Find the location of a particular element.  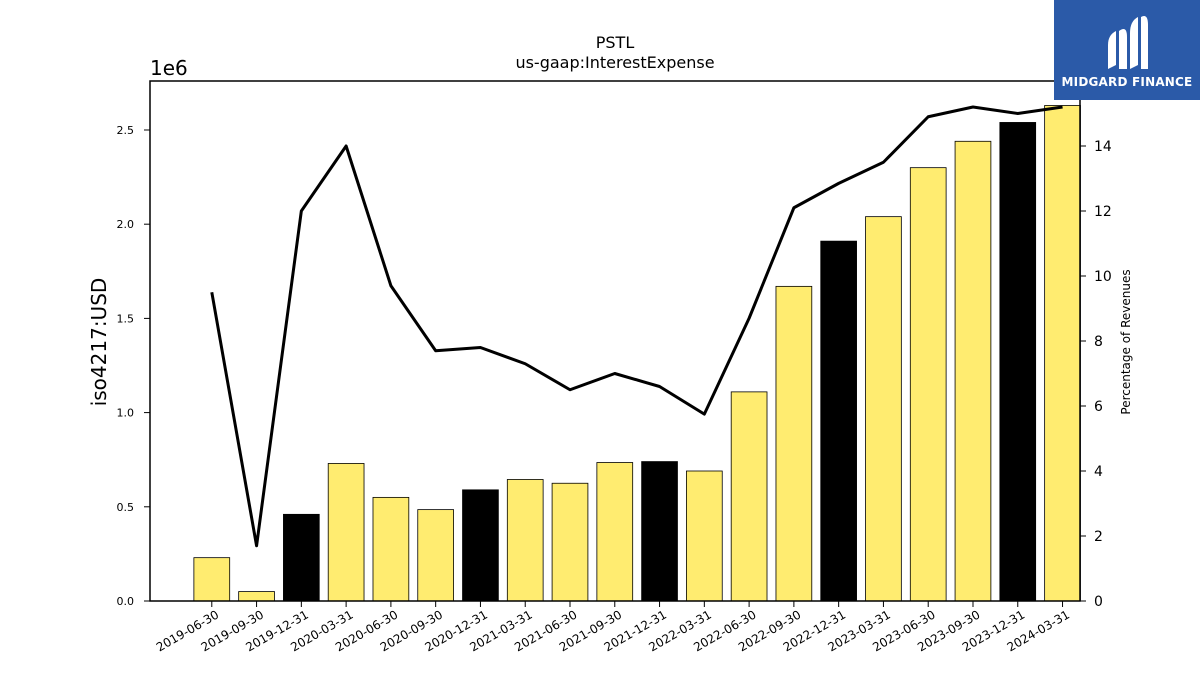

chart-subtitle: us-gaap:InterestExpense is located at coordinates (614, 62).